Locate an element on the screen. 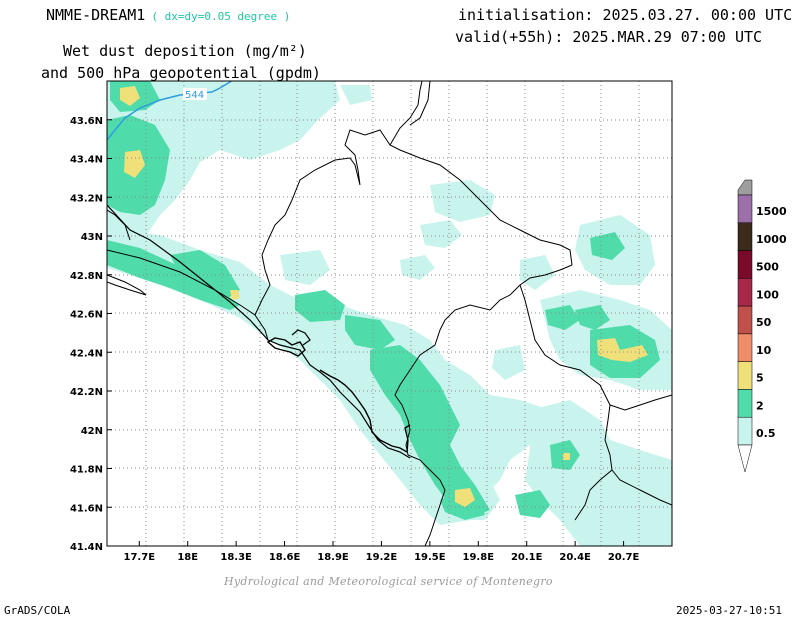 Image resolution: width=800 pixels, height=618 pixels. border-far-northwest is located at coordinates (119, 225).